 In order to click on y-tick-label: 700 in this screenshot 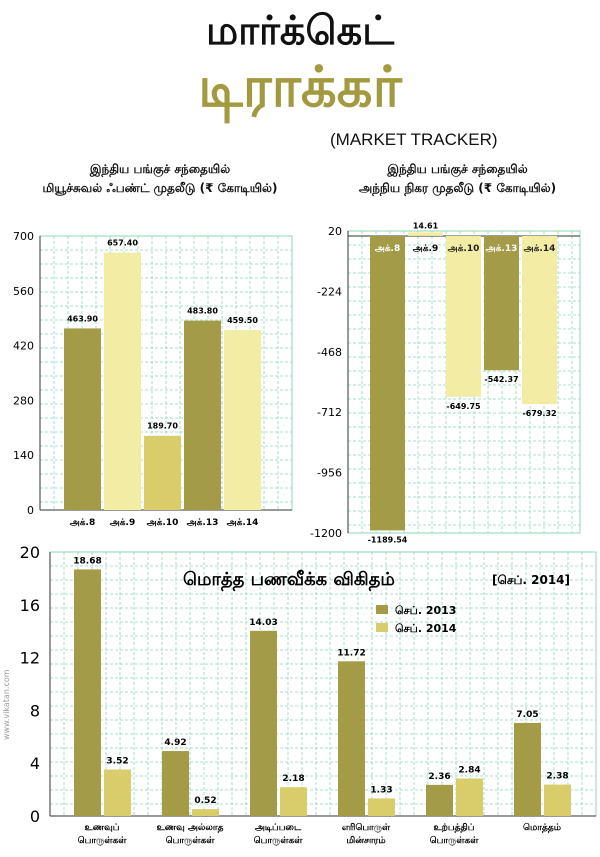, I will do `click(23, 236)`.